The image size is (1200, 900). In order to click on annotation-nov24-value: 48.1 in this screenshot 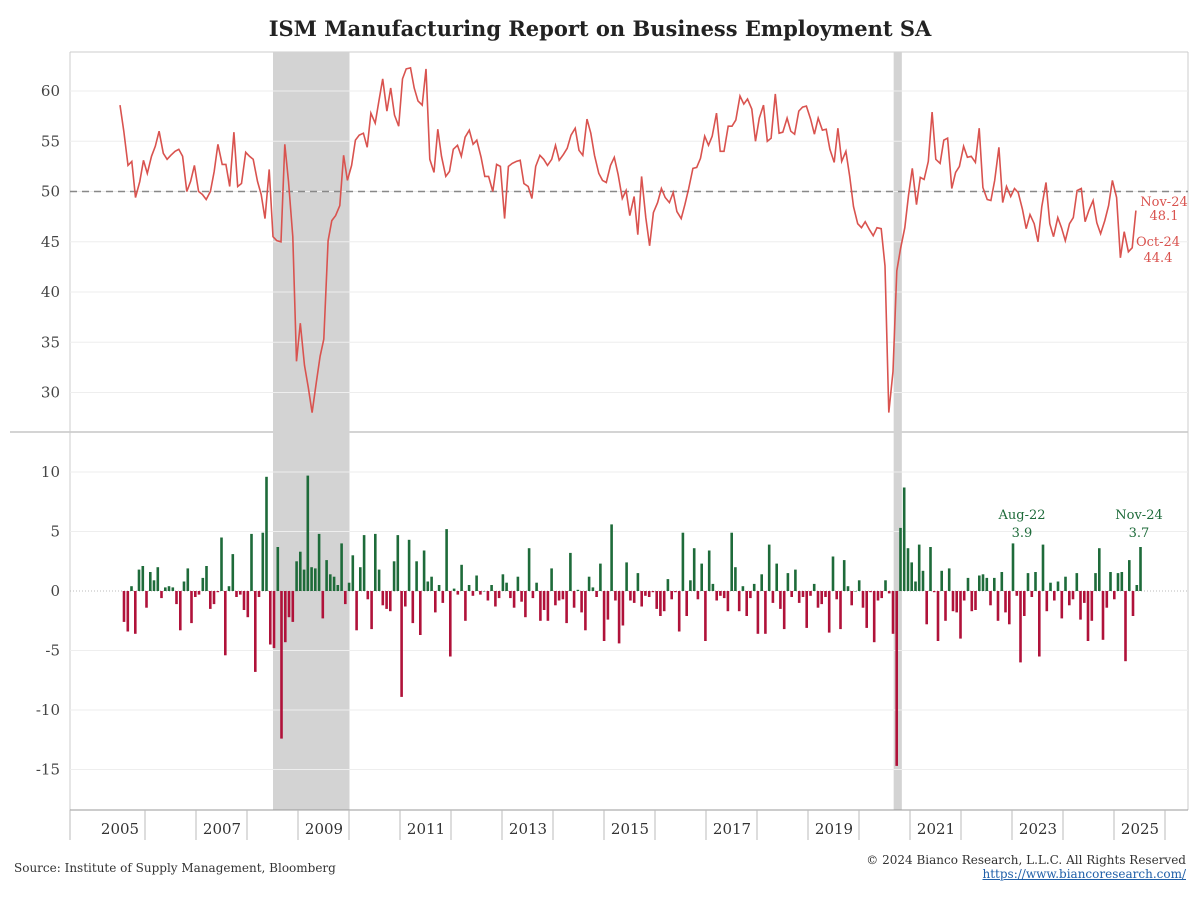, I will do `click(1164, 216)`.